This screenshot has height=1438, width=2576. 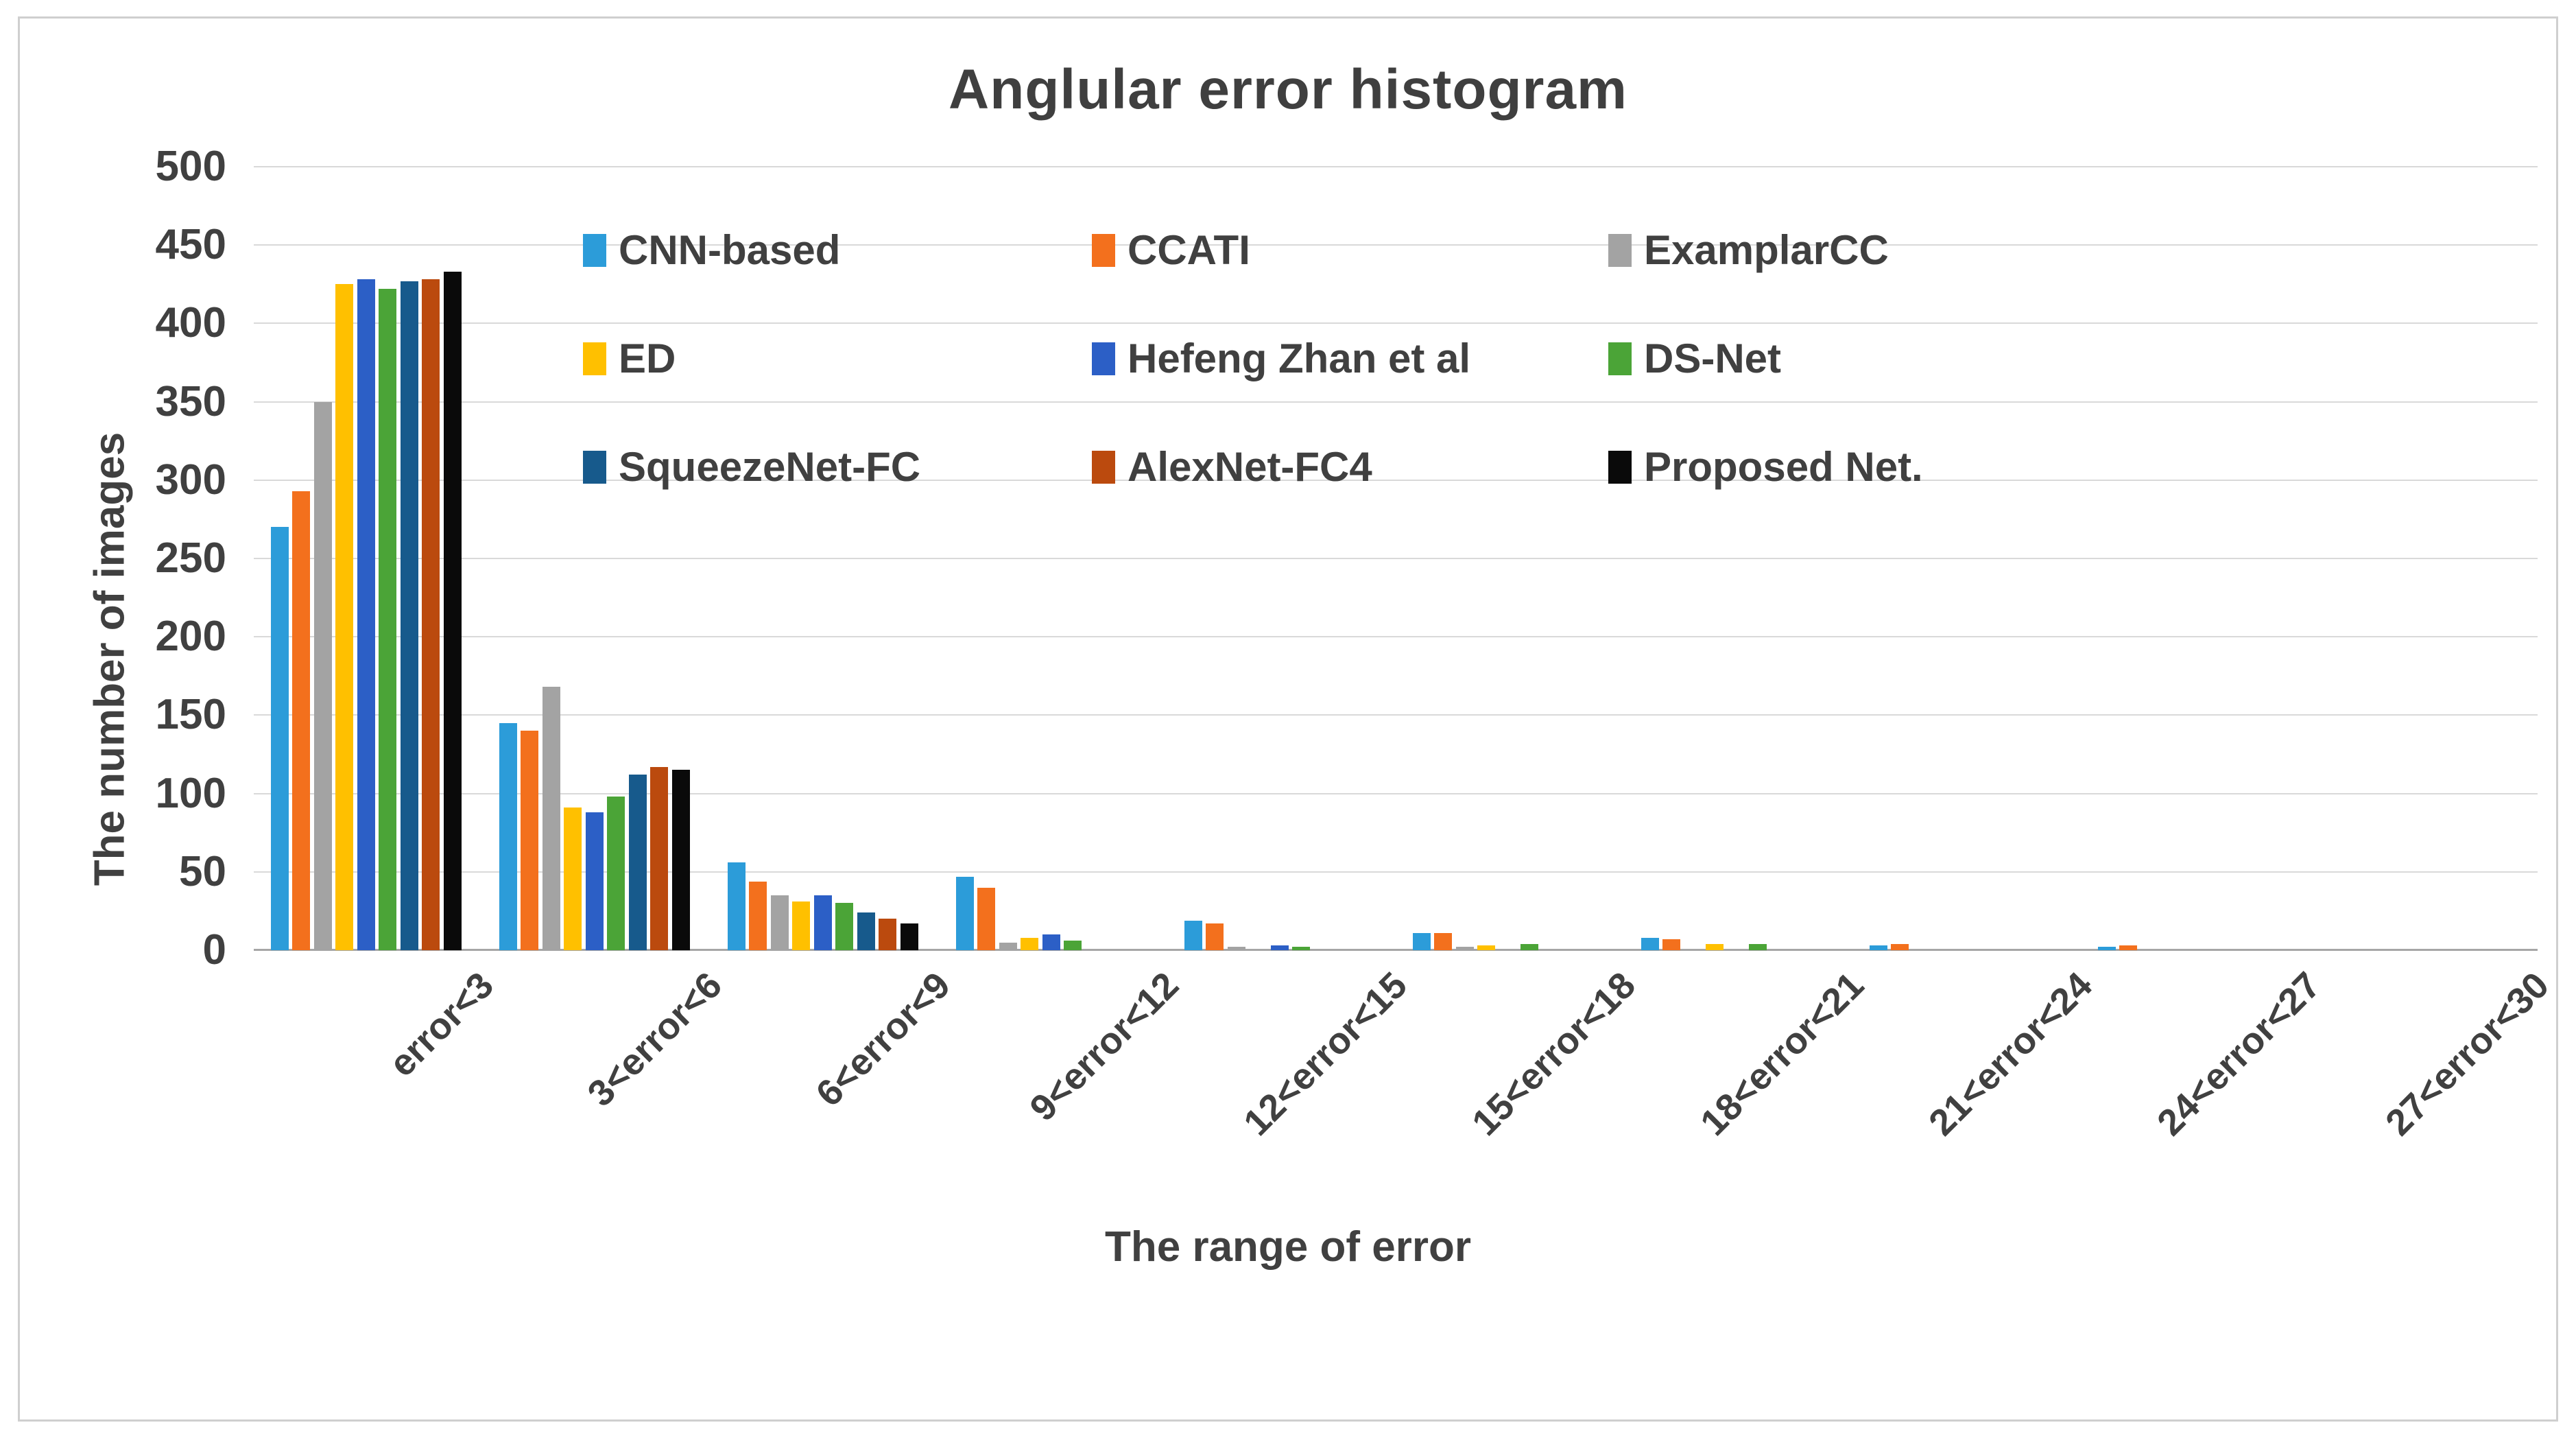 I want to click on legend-label: Hefeng Zhan et al, so click(x=1299, y=358).